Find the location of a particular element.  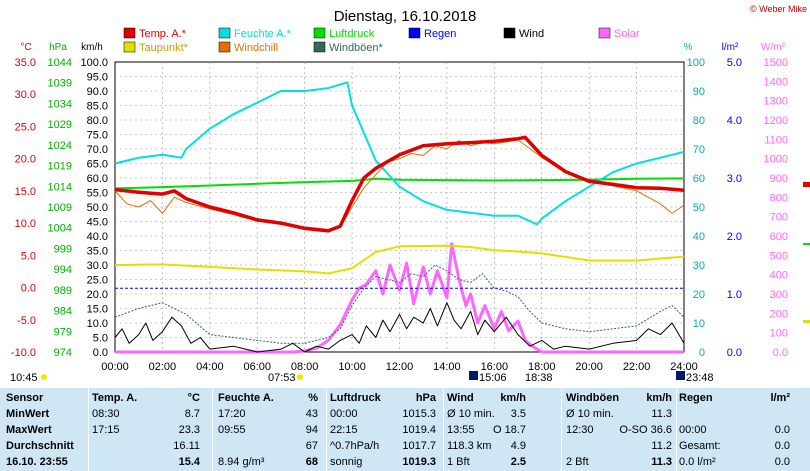

tick-temp: 20.0 is located at coordinates (25, 160).